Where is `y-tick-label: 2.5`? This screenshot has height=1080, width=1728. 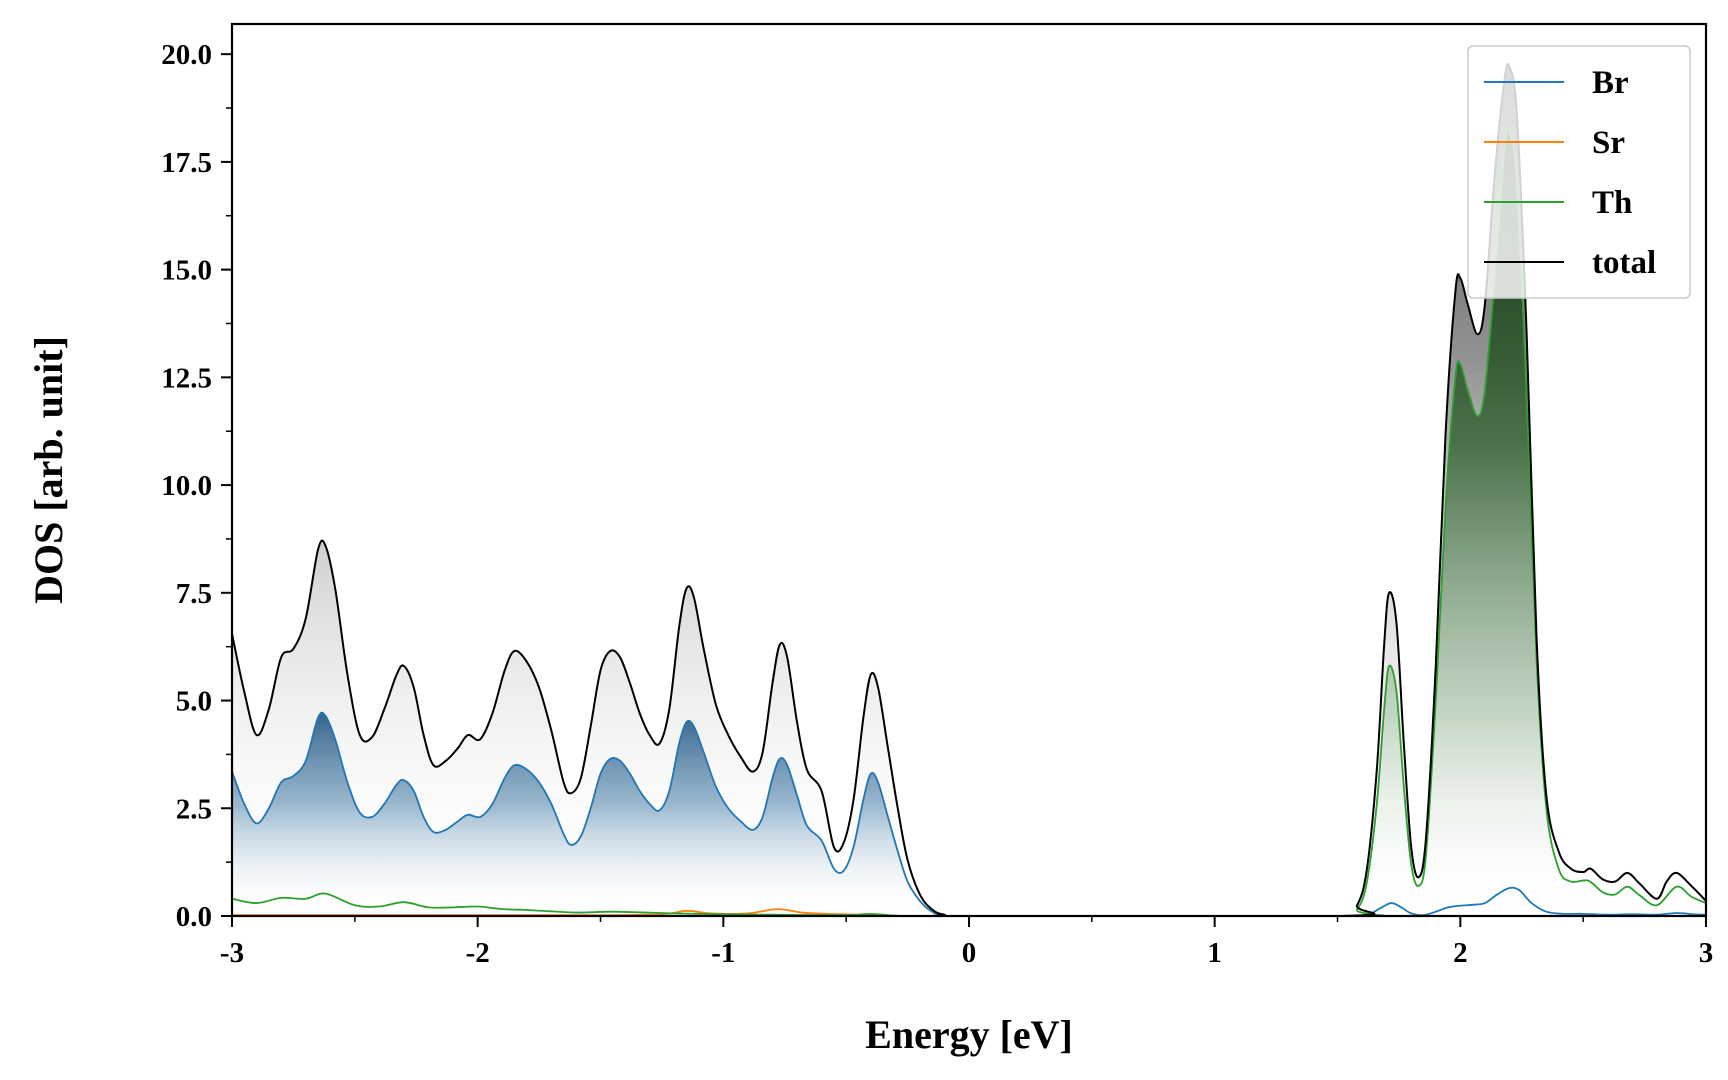 y-tick-label: 2.5 is located at coordinates (194, 809).